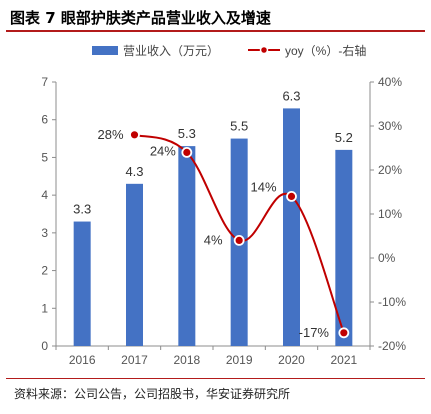 This screenshot has width=431, height=414. Describe the element at coordinates (314, 332) in the screenshot. I see `yoy-value-label: -17%` at that location.